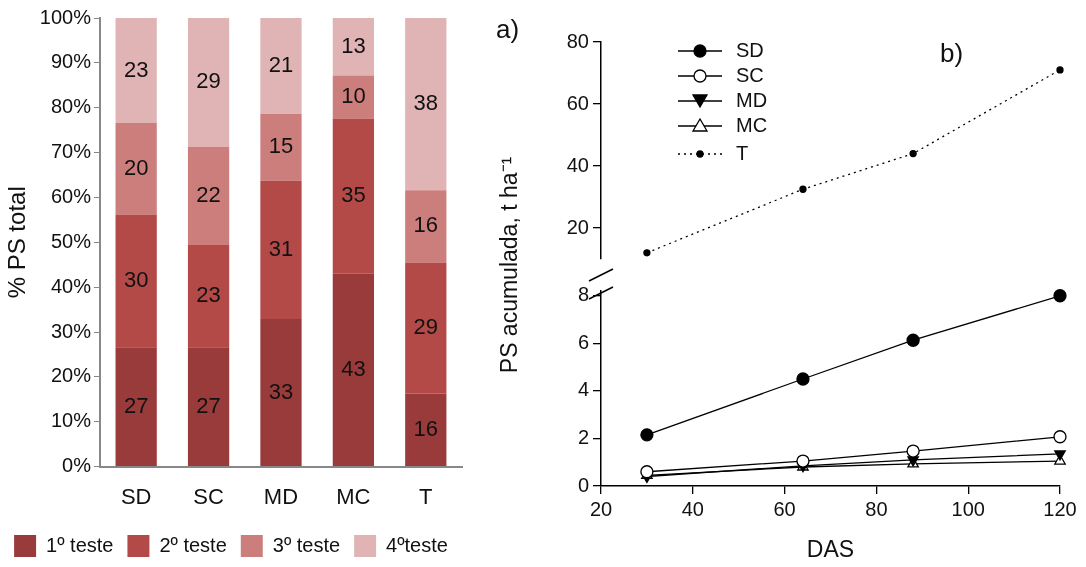  I want to click on y-tick-label: 60, so click(577, 102).